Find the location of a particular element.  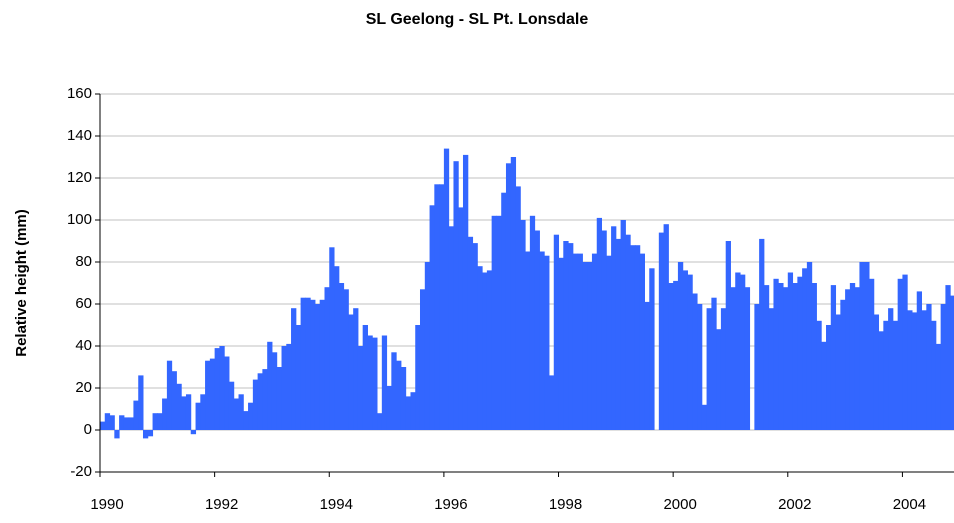

y-tick-label: 60 is located at coordinates (83, 303).